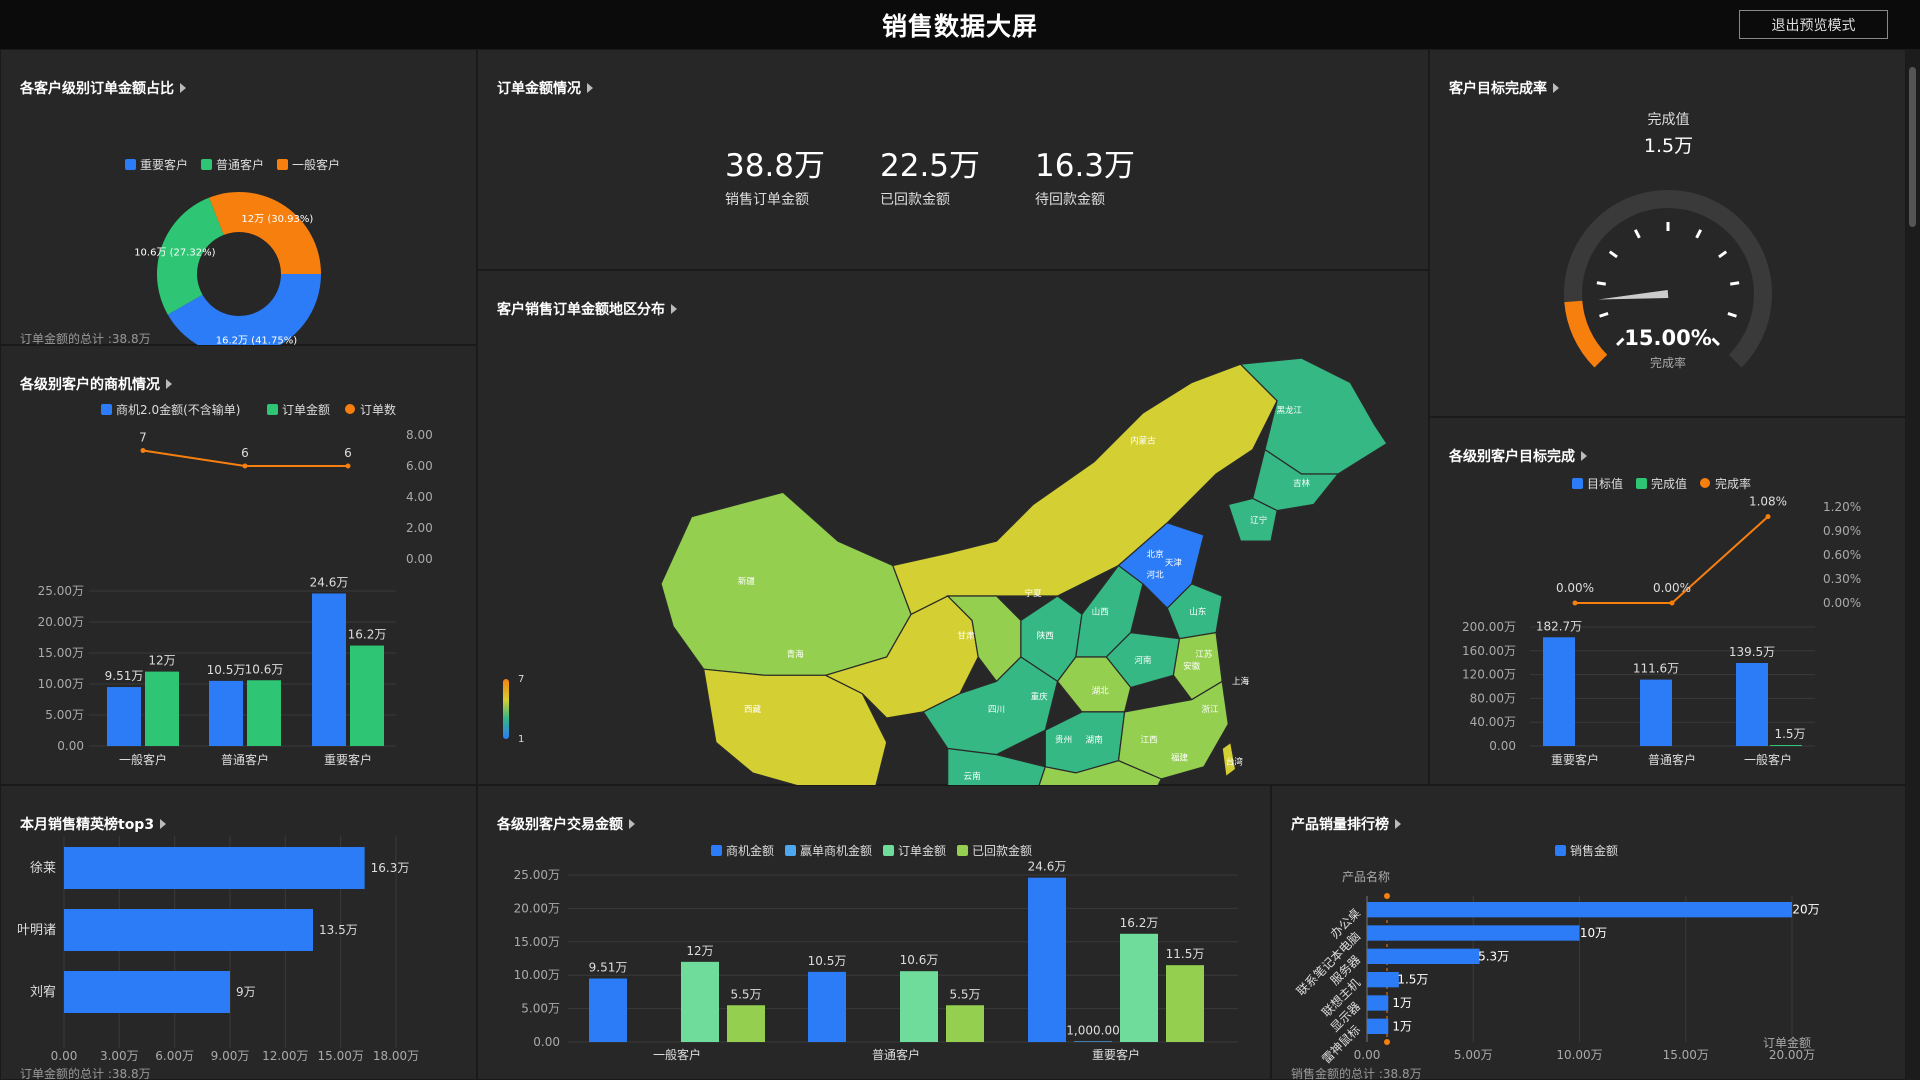  What do you see at coordinates (1155, 554) in the screenshot?
I see `map-label: 北京` at bounding box center [1155, 554].